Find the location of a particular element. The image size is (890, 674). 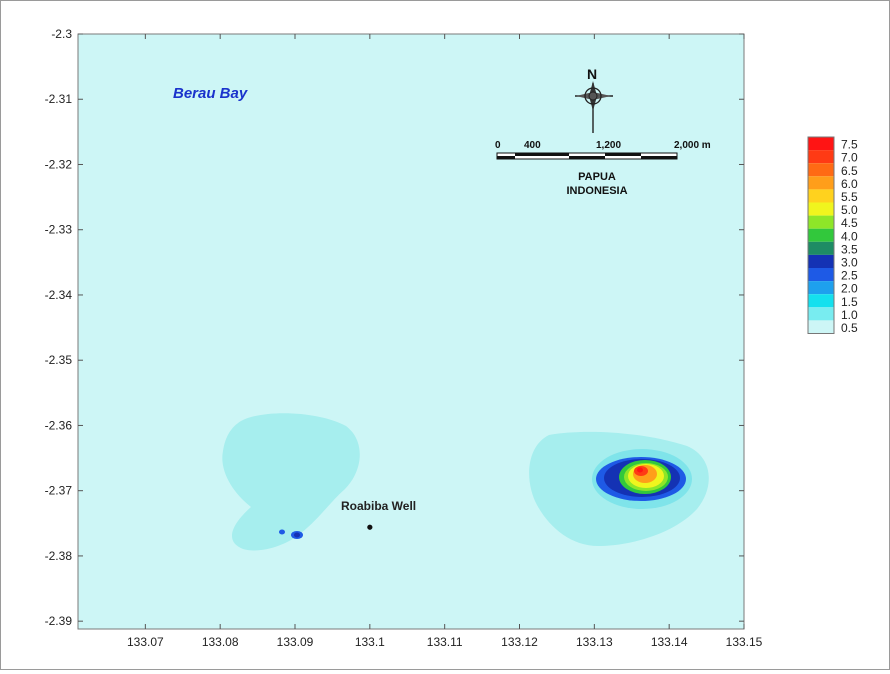

region-label-indonesia: INDONESIA is located at coordinates (596, 191).